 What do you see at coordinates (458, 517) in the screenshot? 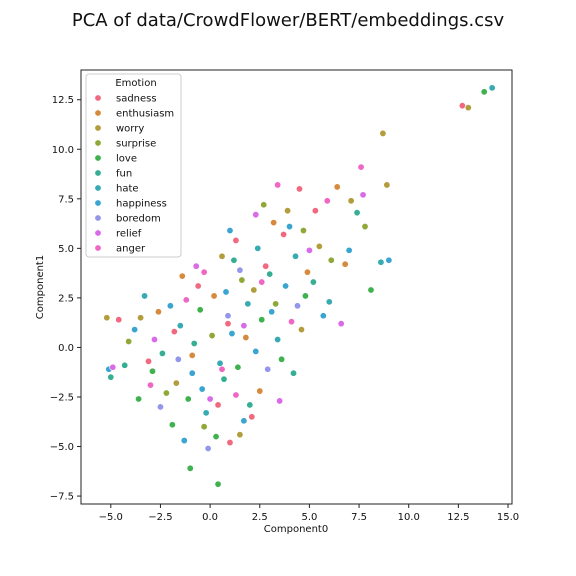
I see `x-tick-label: 12.5` at bounding box center [458, 517].